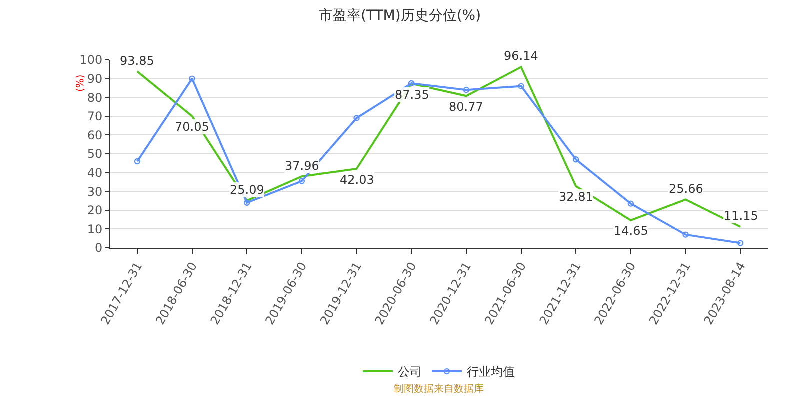  I want to click on data-label: 32.81, so click(576, 197).